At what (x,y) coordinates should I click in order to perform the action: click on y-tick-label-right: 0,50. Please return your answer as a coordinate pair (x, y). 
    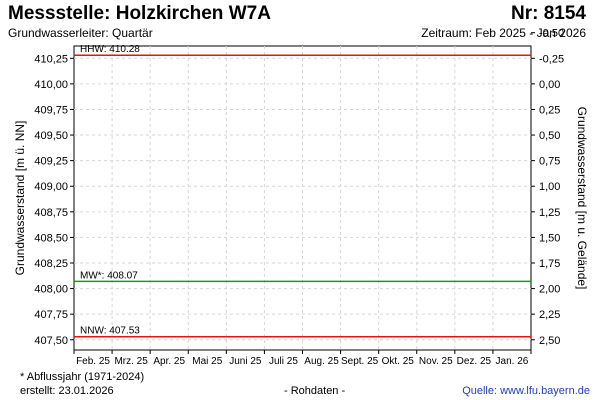
    Looking at the image, I should click on (549, 136).